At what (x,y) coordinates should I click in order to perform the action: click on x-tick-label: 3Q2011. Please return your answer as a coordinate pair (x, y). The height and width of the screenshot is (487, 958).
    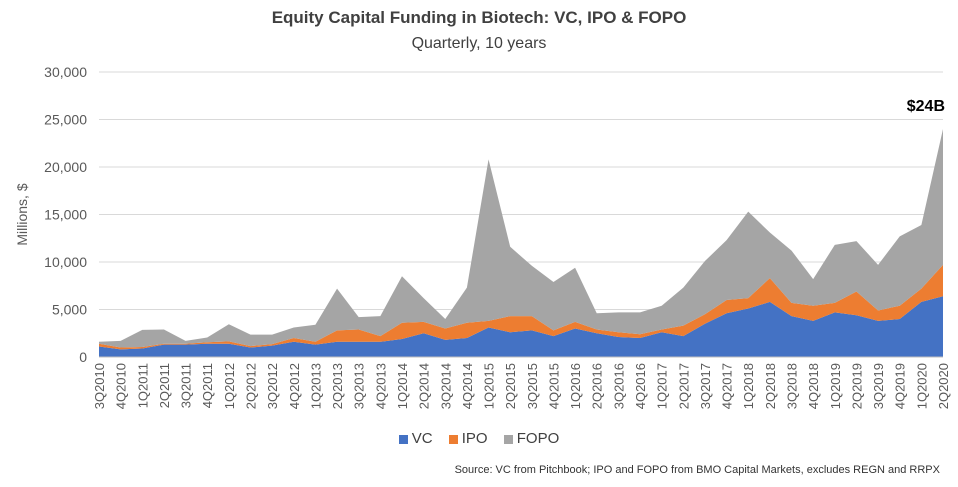
    Looking at the image, I should click on (186, 385).